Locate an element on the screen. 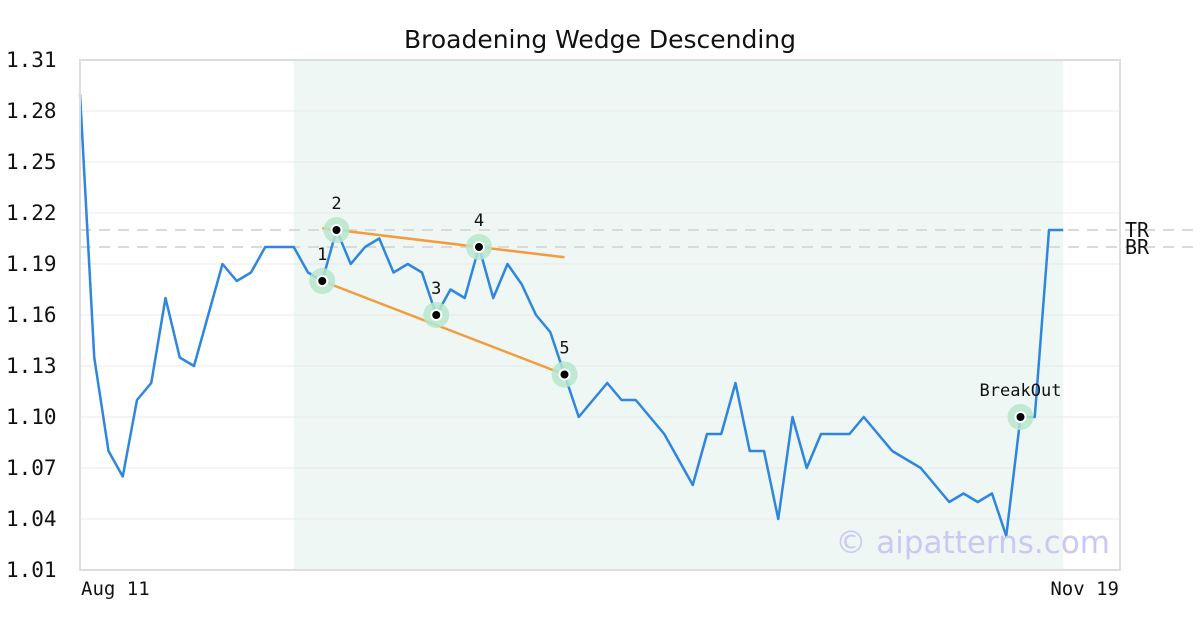 The image size is (1200, 630). chart-title: Broadening Wedge Descending is located at coordinates (600, 39).